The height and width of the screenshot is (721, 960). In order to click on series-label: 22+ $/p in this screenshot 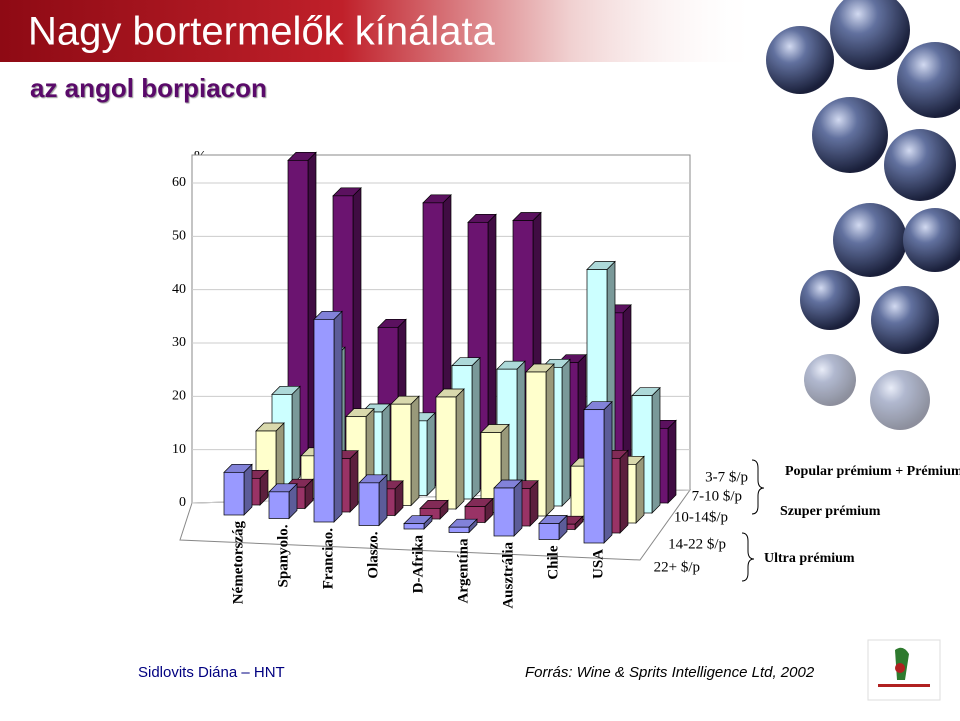, I will do `click(677, 567)`.